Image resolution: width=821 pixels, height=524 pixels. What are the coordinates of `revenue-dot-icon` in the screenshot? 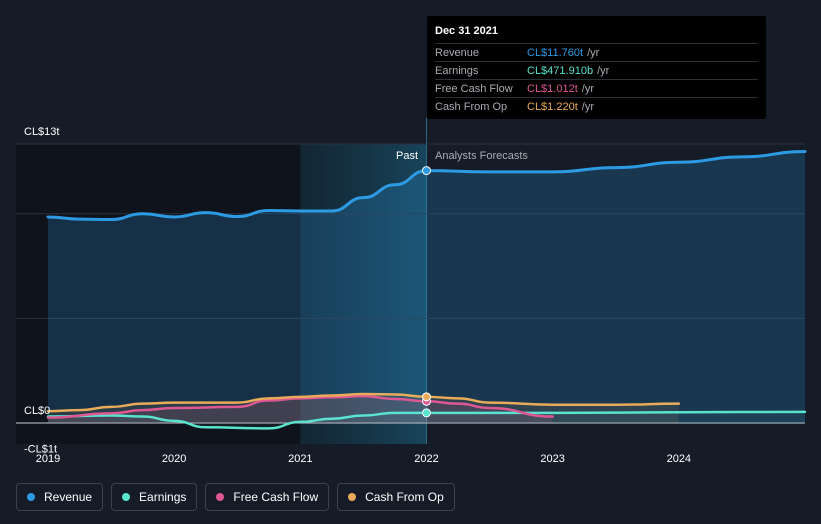 It's located at (31, 497).